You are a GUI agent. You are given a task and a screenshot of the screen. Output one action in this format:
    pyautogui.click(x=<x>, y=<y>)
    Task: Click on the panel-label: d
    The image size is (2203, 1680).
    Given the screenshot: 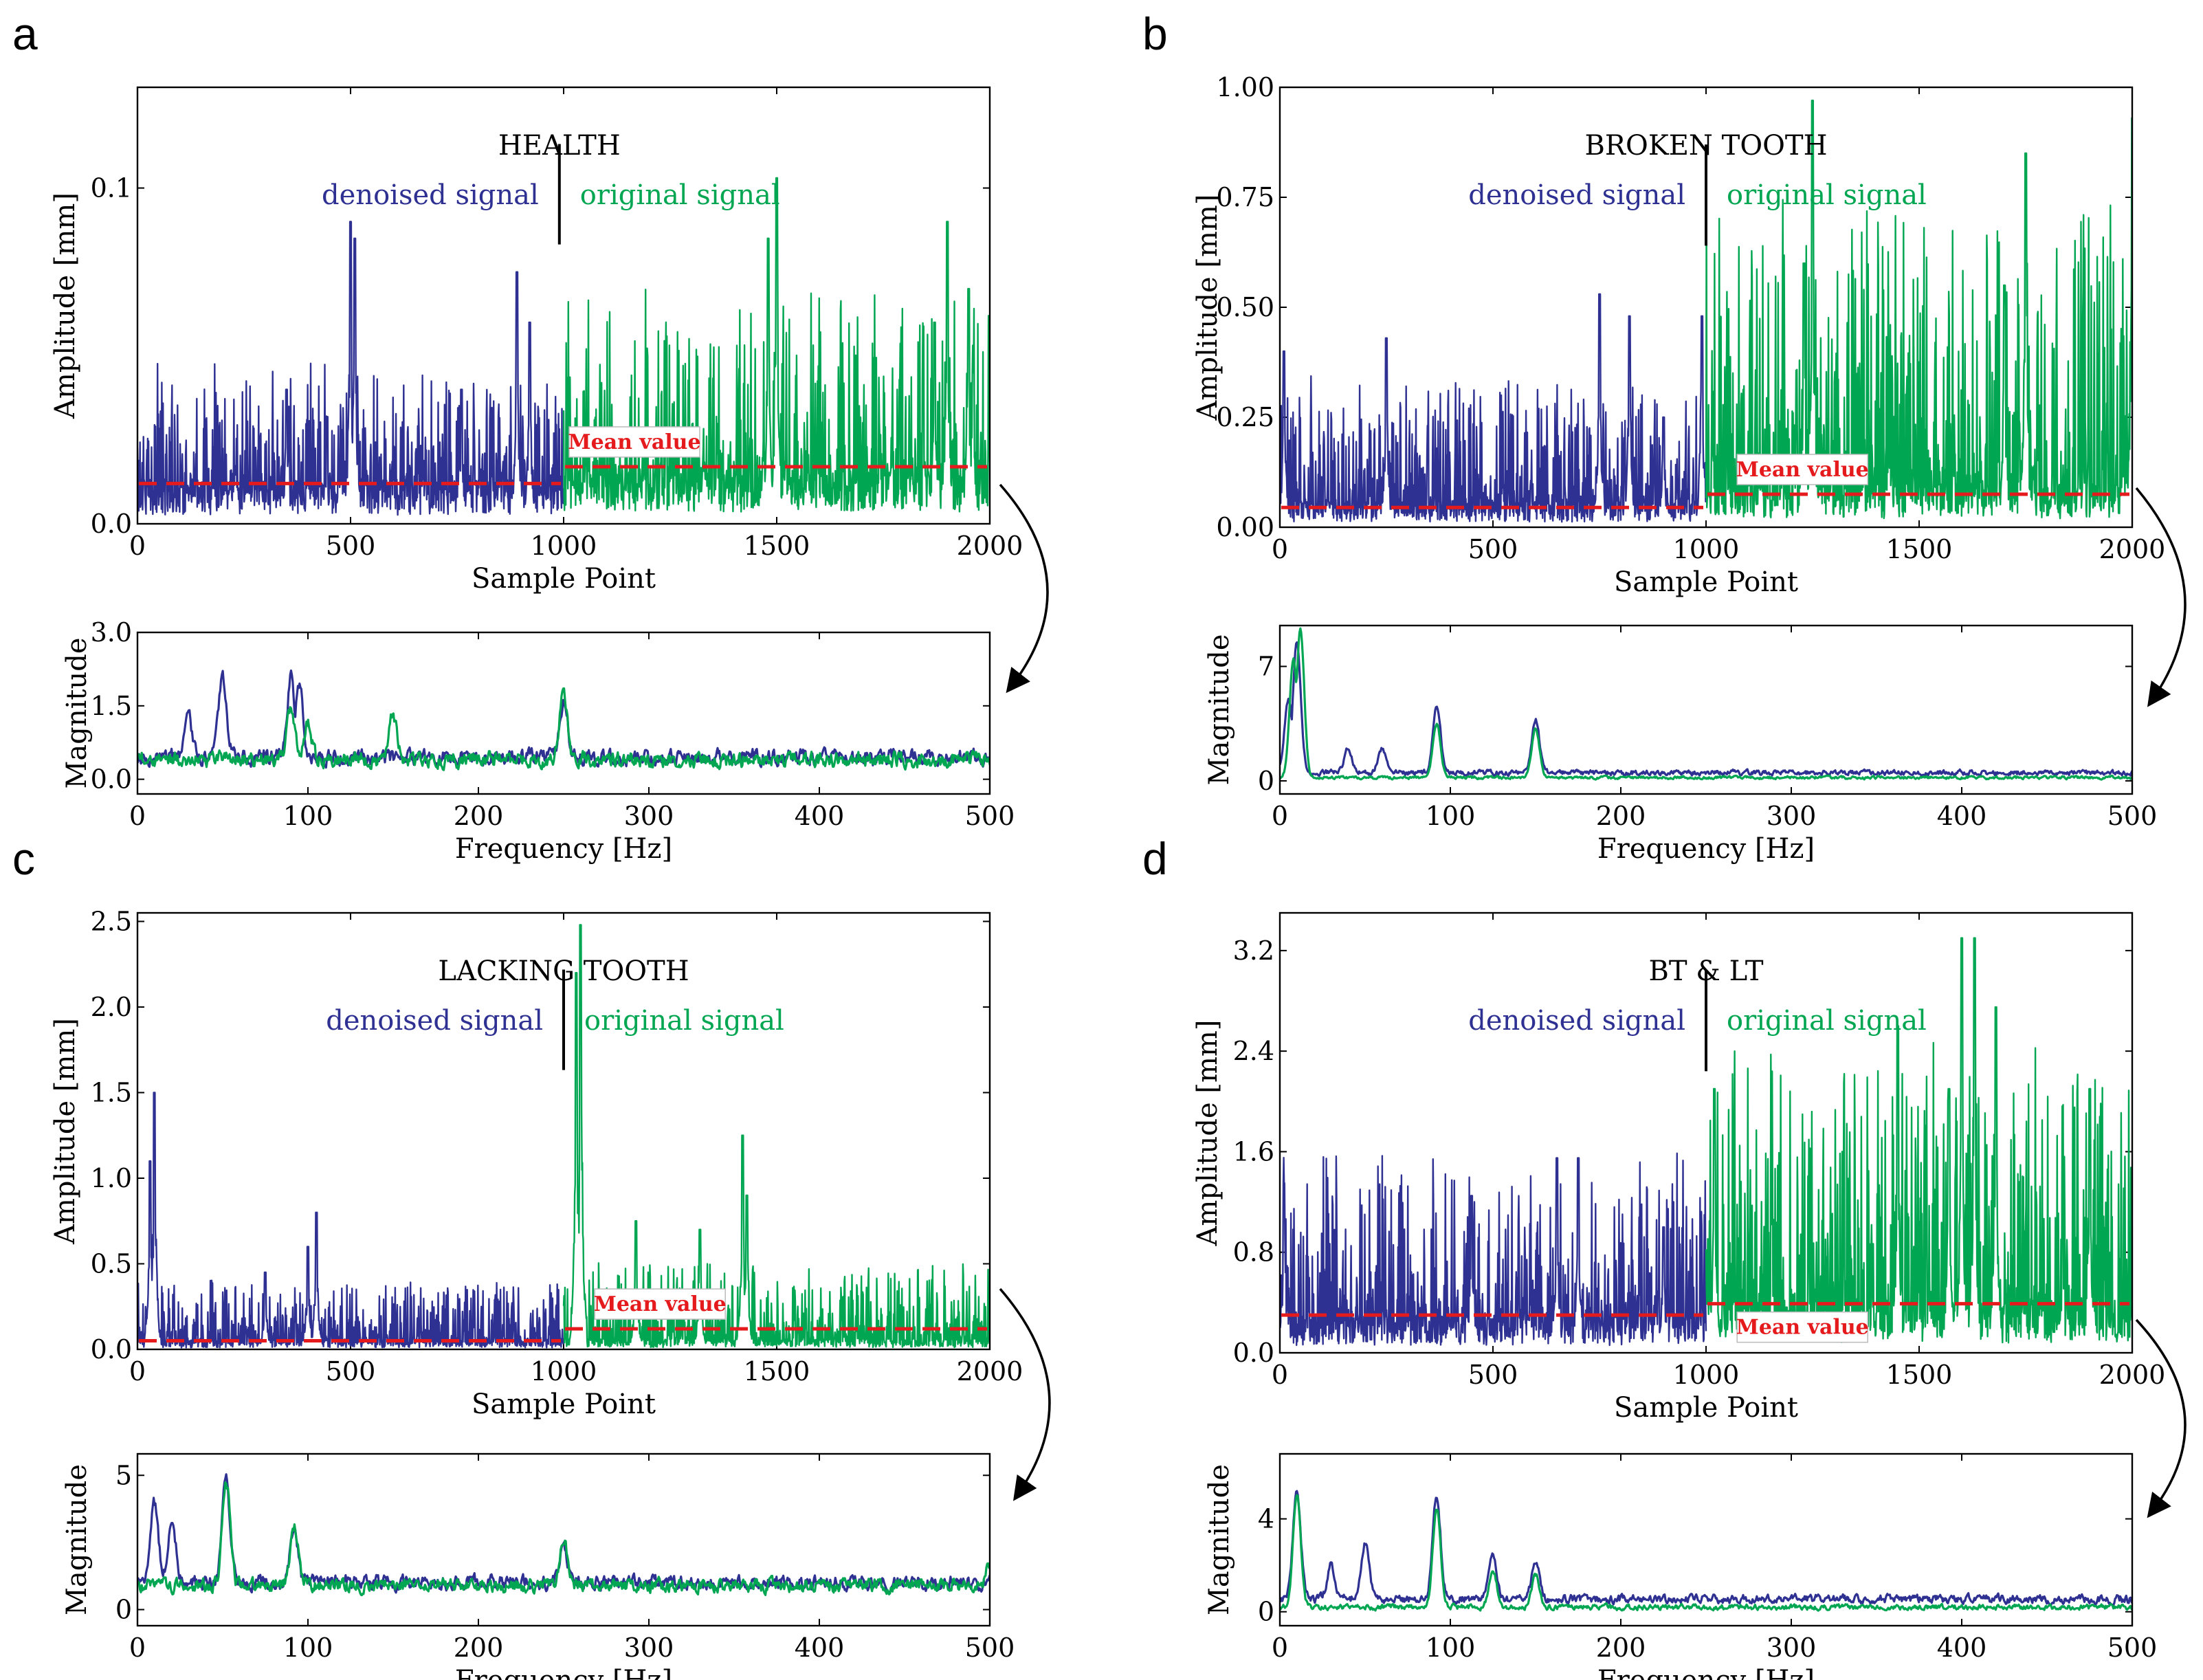 What is the action you would take?
    pyautogui.click(x=1155, y=858)
    